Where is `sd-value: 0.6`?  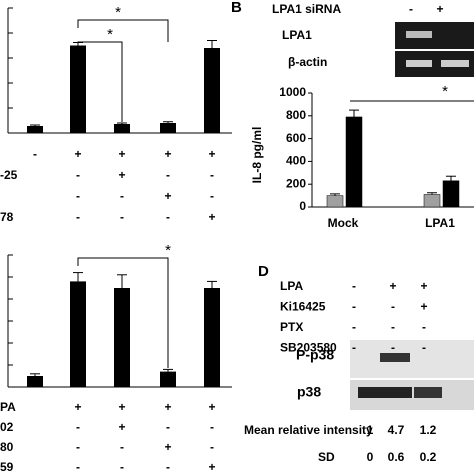
sd-value: 0.6 is located at coordinates (396, 457).